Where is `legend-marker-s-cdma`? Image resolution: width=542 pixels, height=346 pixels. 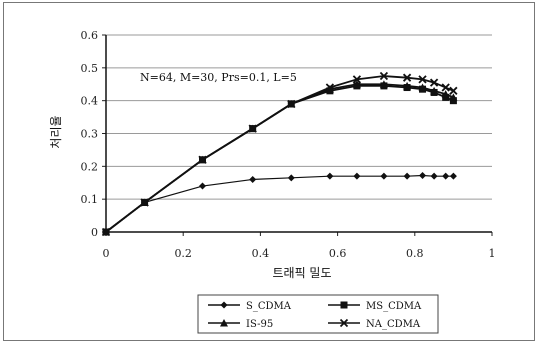
legend-marker-s-cdma is located at coordinates (224, 305).